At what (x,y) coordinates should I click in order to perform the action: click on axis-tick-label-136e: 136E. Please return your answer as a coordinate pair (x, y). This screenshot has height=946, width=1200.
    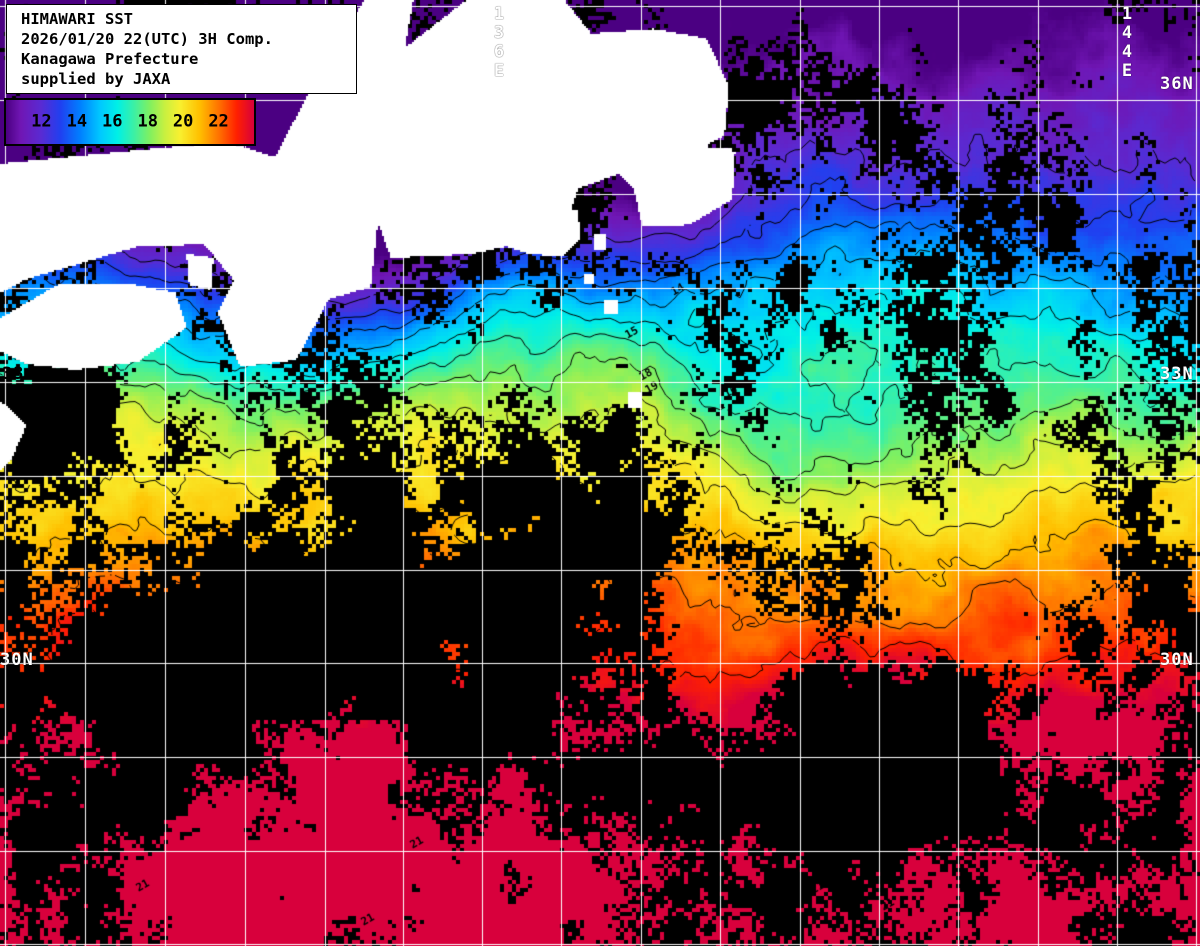
    Looking at the image, I should click on (499, 42).